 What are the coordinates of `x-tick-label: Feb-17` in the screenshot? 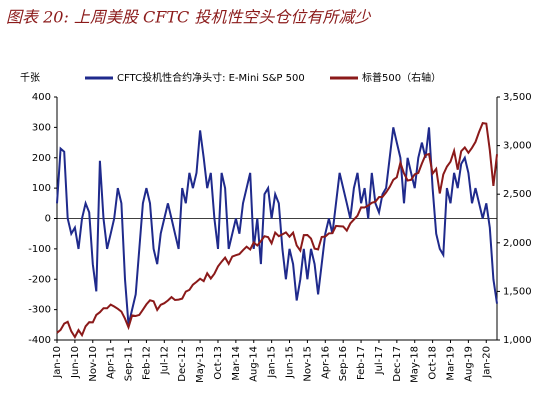 It's located at (361, 363).